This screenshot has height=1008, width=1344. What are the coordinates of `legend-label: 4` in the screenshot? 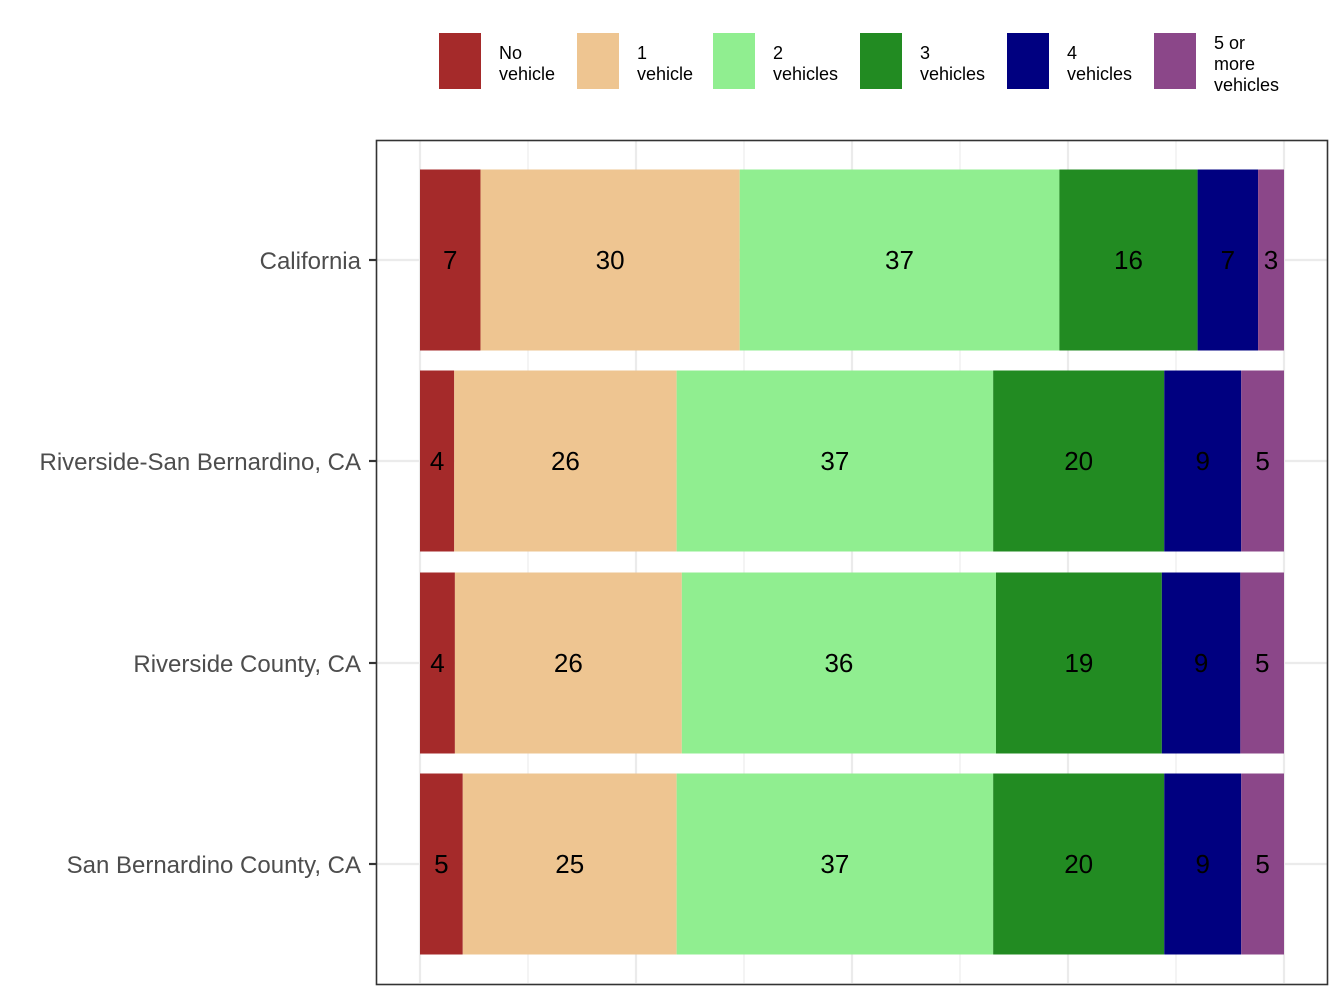 It's located at (1072, 53).